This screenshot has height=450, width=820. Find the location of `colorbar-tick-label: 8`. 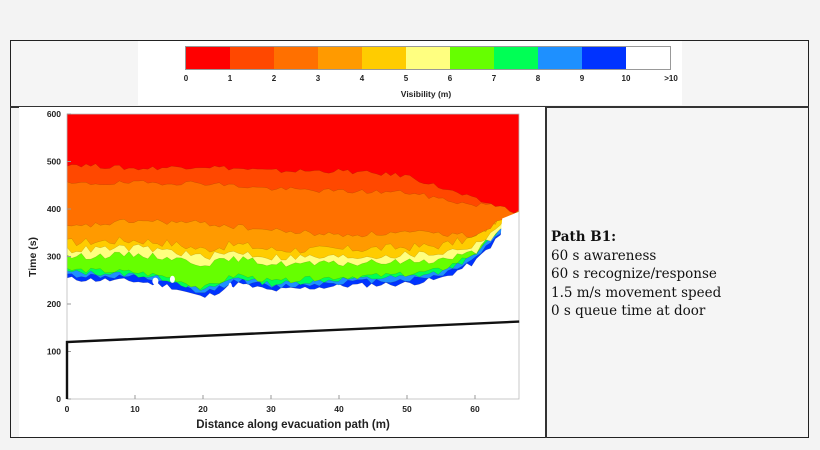

colorbar-tick-label: 8 is located at coordinates (538, 78).